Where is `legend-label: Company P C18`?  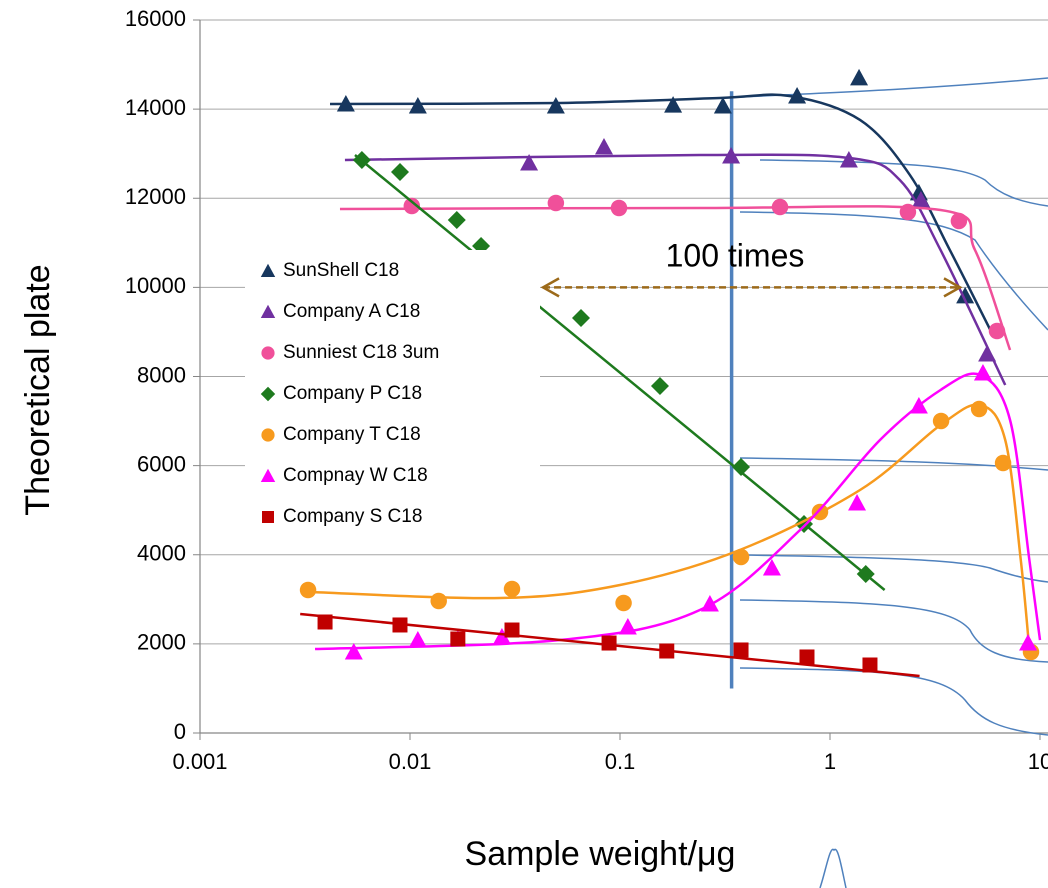
legend-label: Company P C18 is located at coordinates (352, 393).